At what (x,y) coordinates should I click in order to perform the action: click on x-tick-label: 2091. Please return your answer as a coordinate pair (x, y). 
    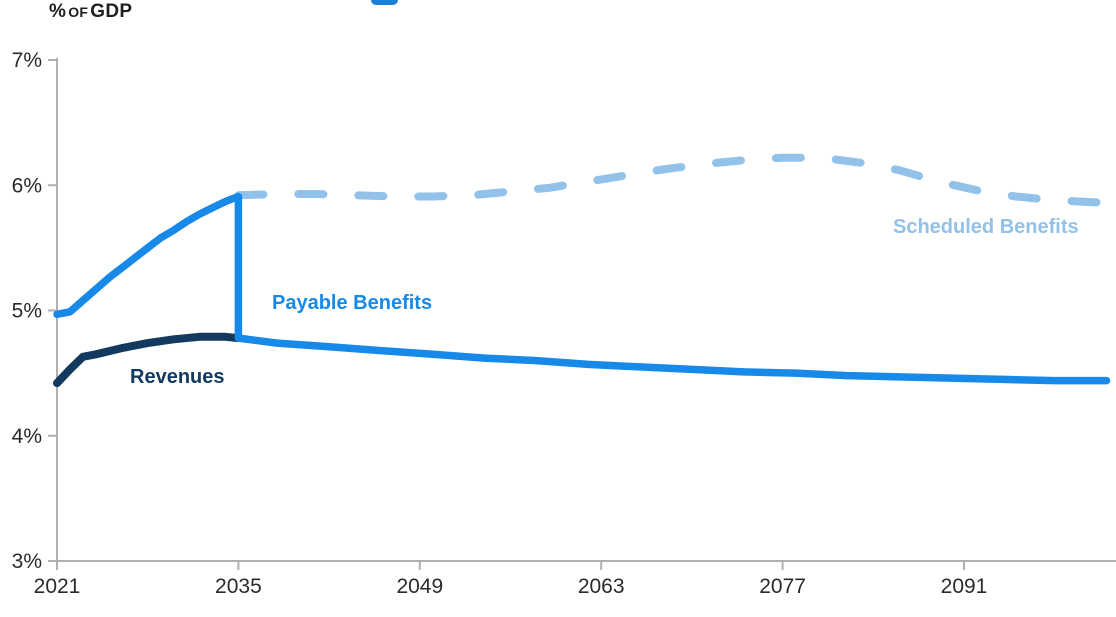
    Looking at the image, I should click on (964, 586).